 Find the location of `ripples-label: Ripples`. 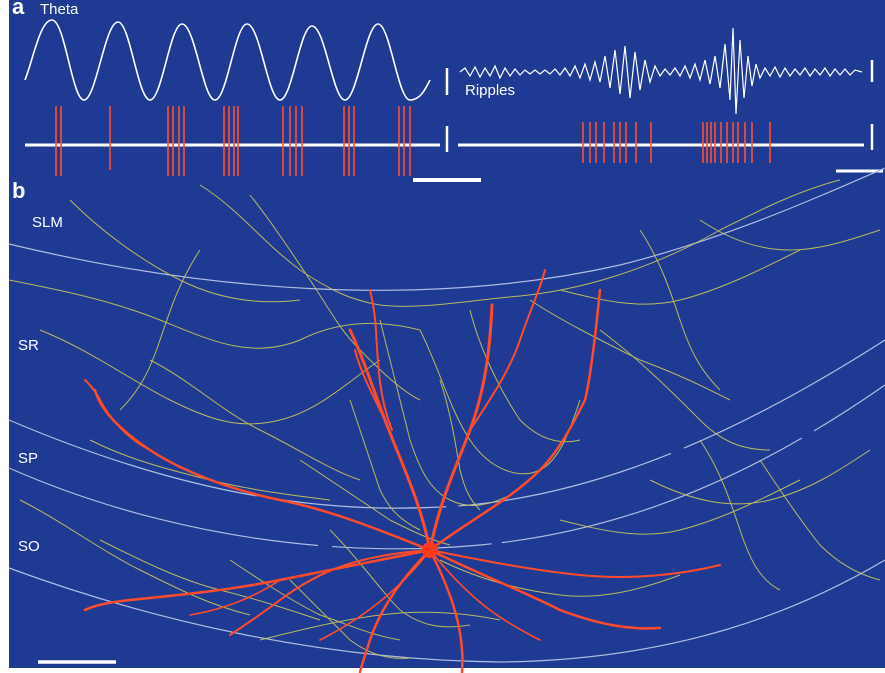

ripples-label: Ripples is located at coordinates (490, 90).